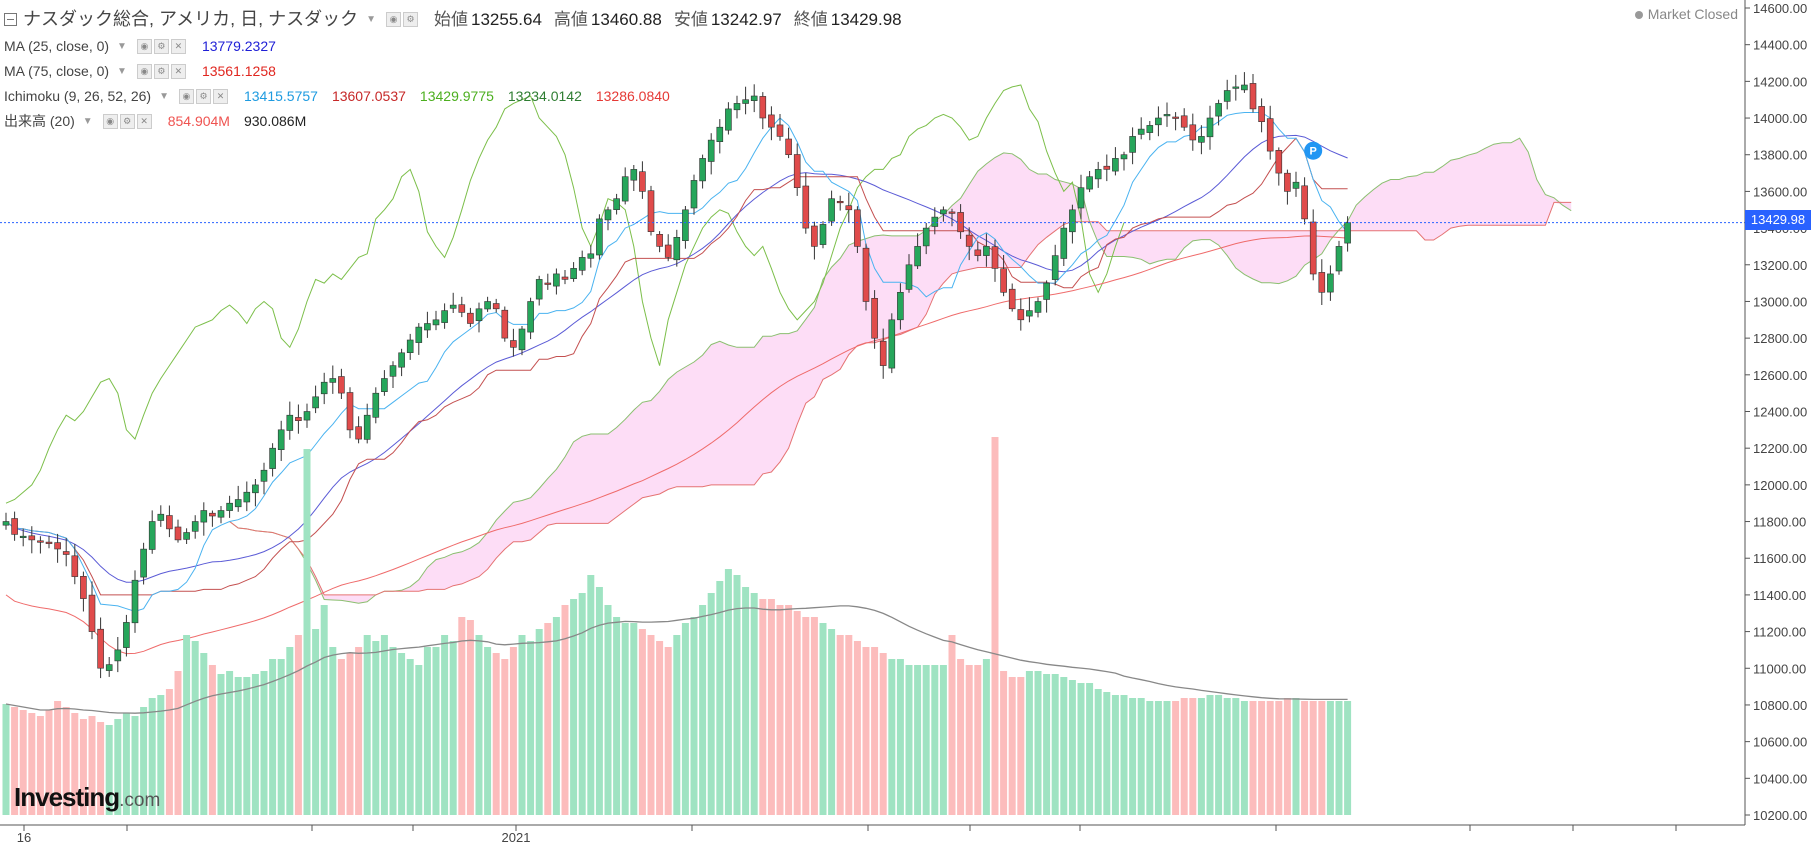 Image resolution: width=1818 pixels, height=845 pixels. I want to click on indicator-value: 13607.0537, so click(368, 96).